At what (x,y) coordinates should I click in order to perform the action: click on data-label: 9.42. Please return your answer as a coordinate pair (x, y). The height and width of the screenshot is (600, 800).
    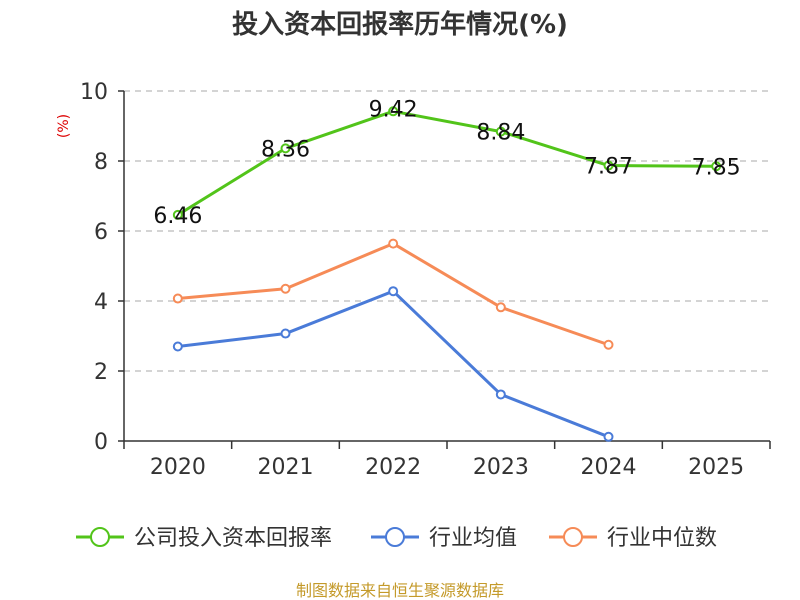
    Looking at the image, I should click on (393, 109).